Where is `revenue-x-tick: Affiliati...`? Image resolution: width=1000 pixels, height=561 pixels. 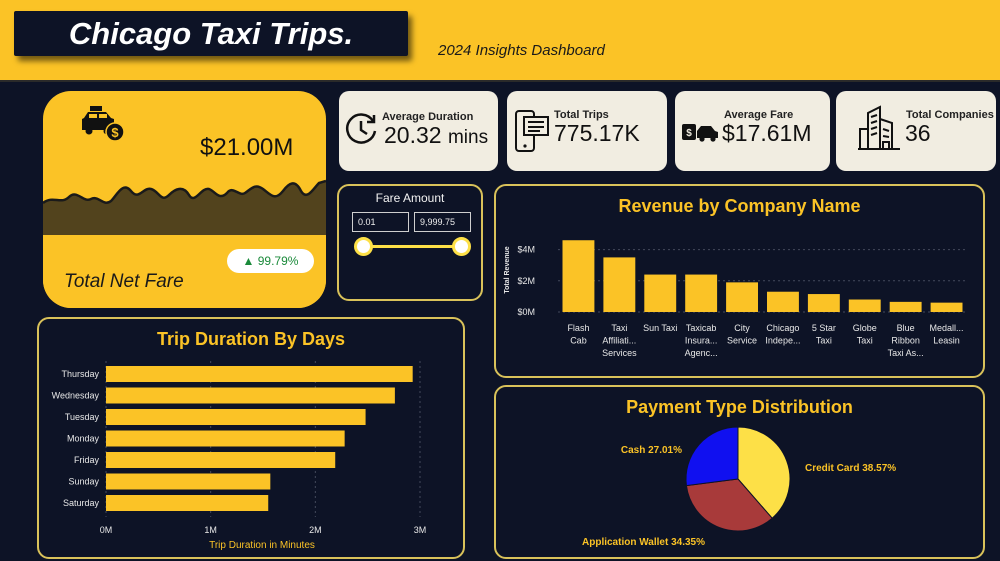 revenue-x-tick: Affiliati... is located at coordinates (619, 341).